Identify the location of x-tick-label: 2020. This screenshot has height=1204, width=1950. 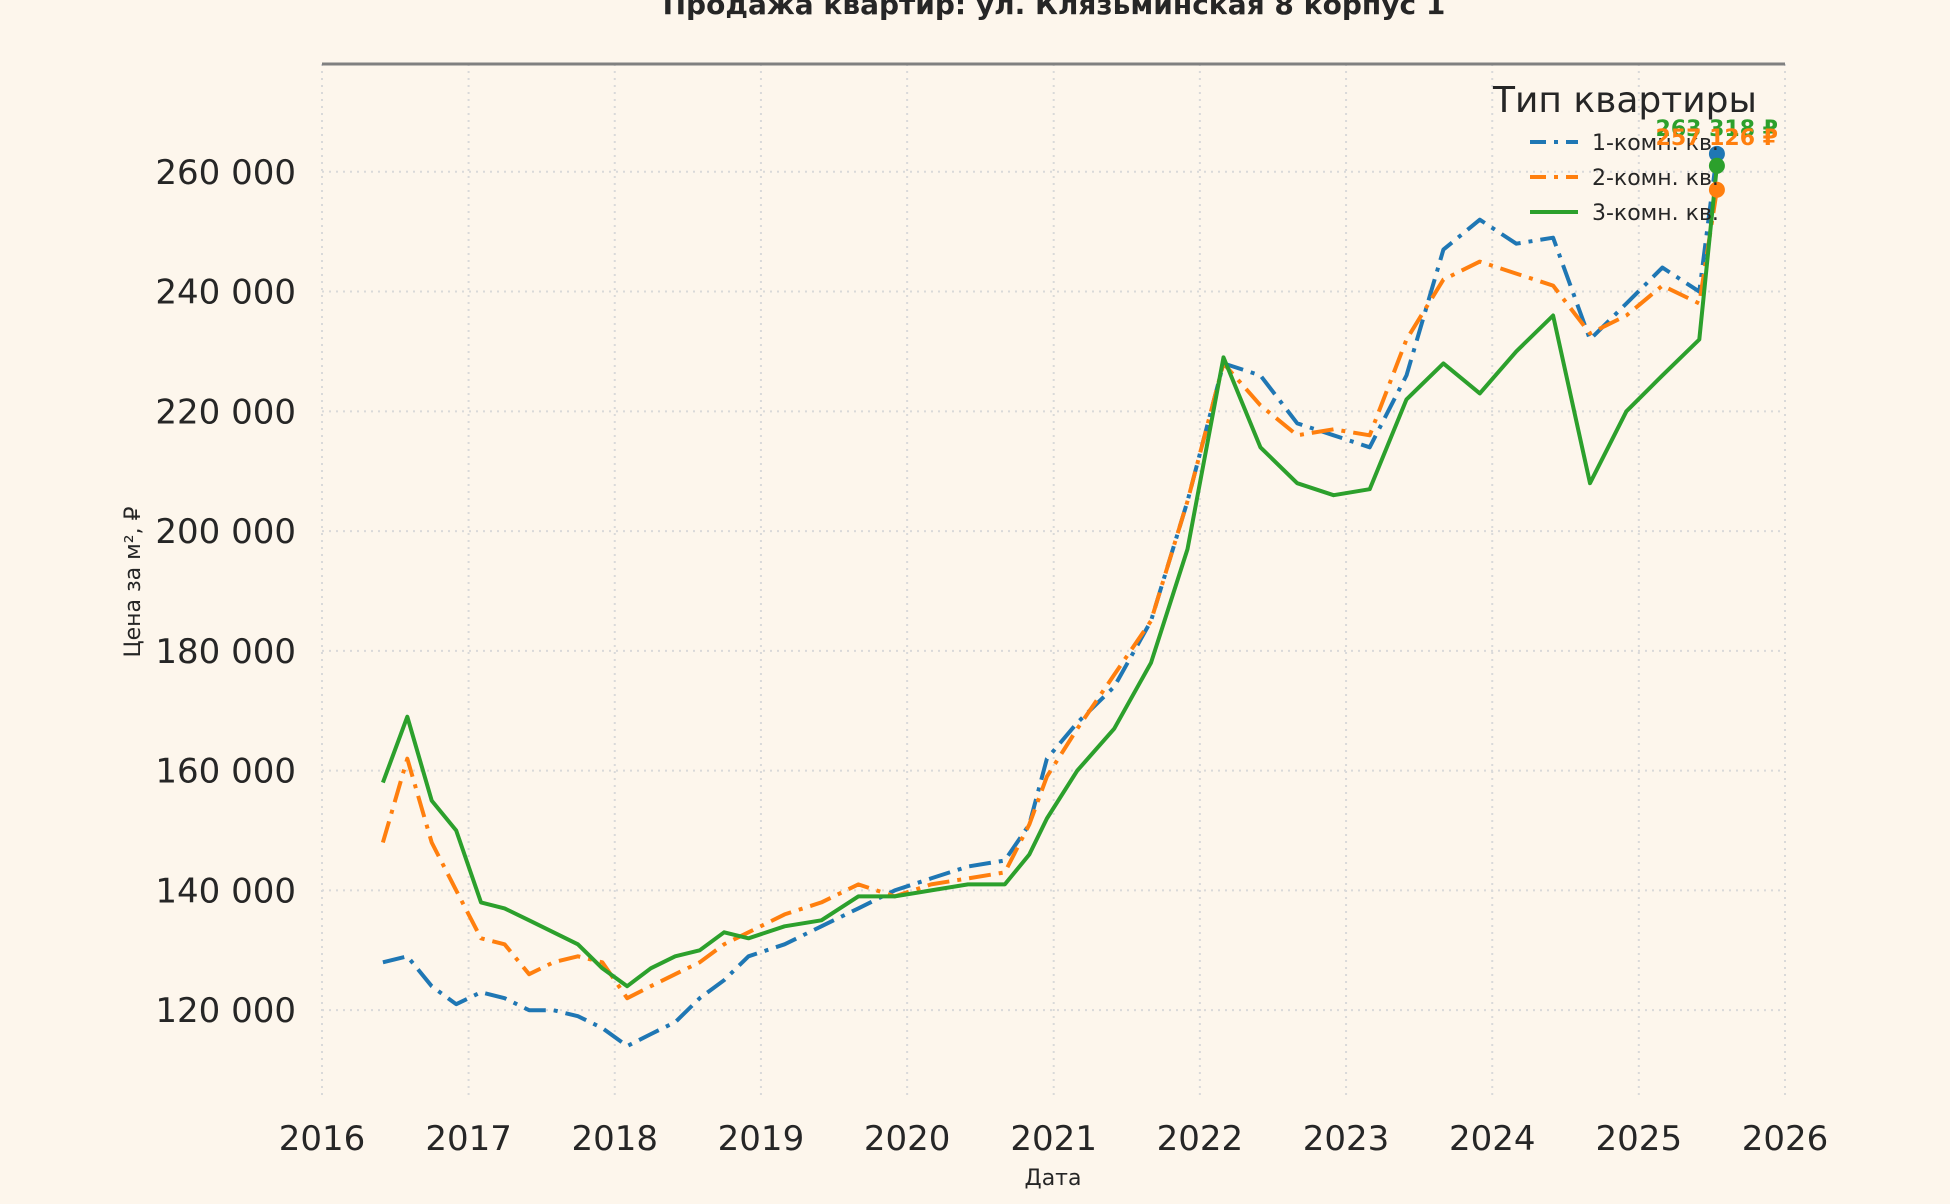
(907, 1139).